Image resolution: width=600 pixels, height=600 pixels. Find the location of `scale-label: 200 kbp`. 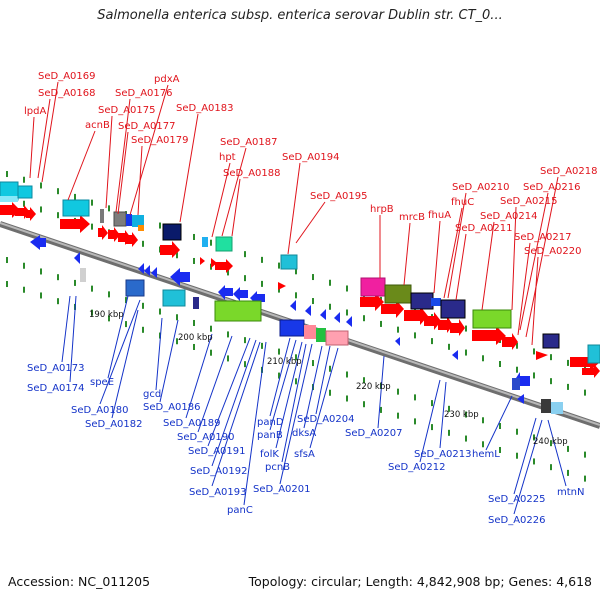

scale-label: 200 kbp is located at coordinates (195, 338).